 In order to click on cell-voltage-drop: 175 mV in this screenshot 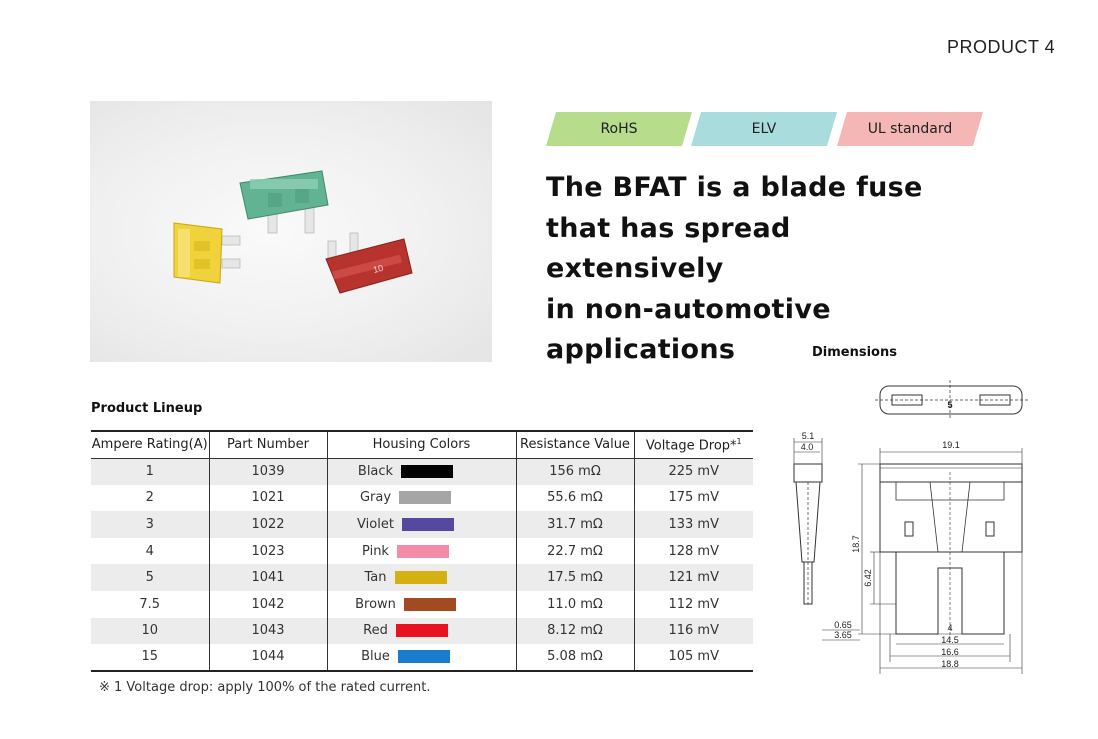, I will do `click(693, 498)`.